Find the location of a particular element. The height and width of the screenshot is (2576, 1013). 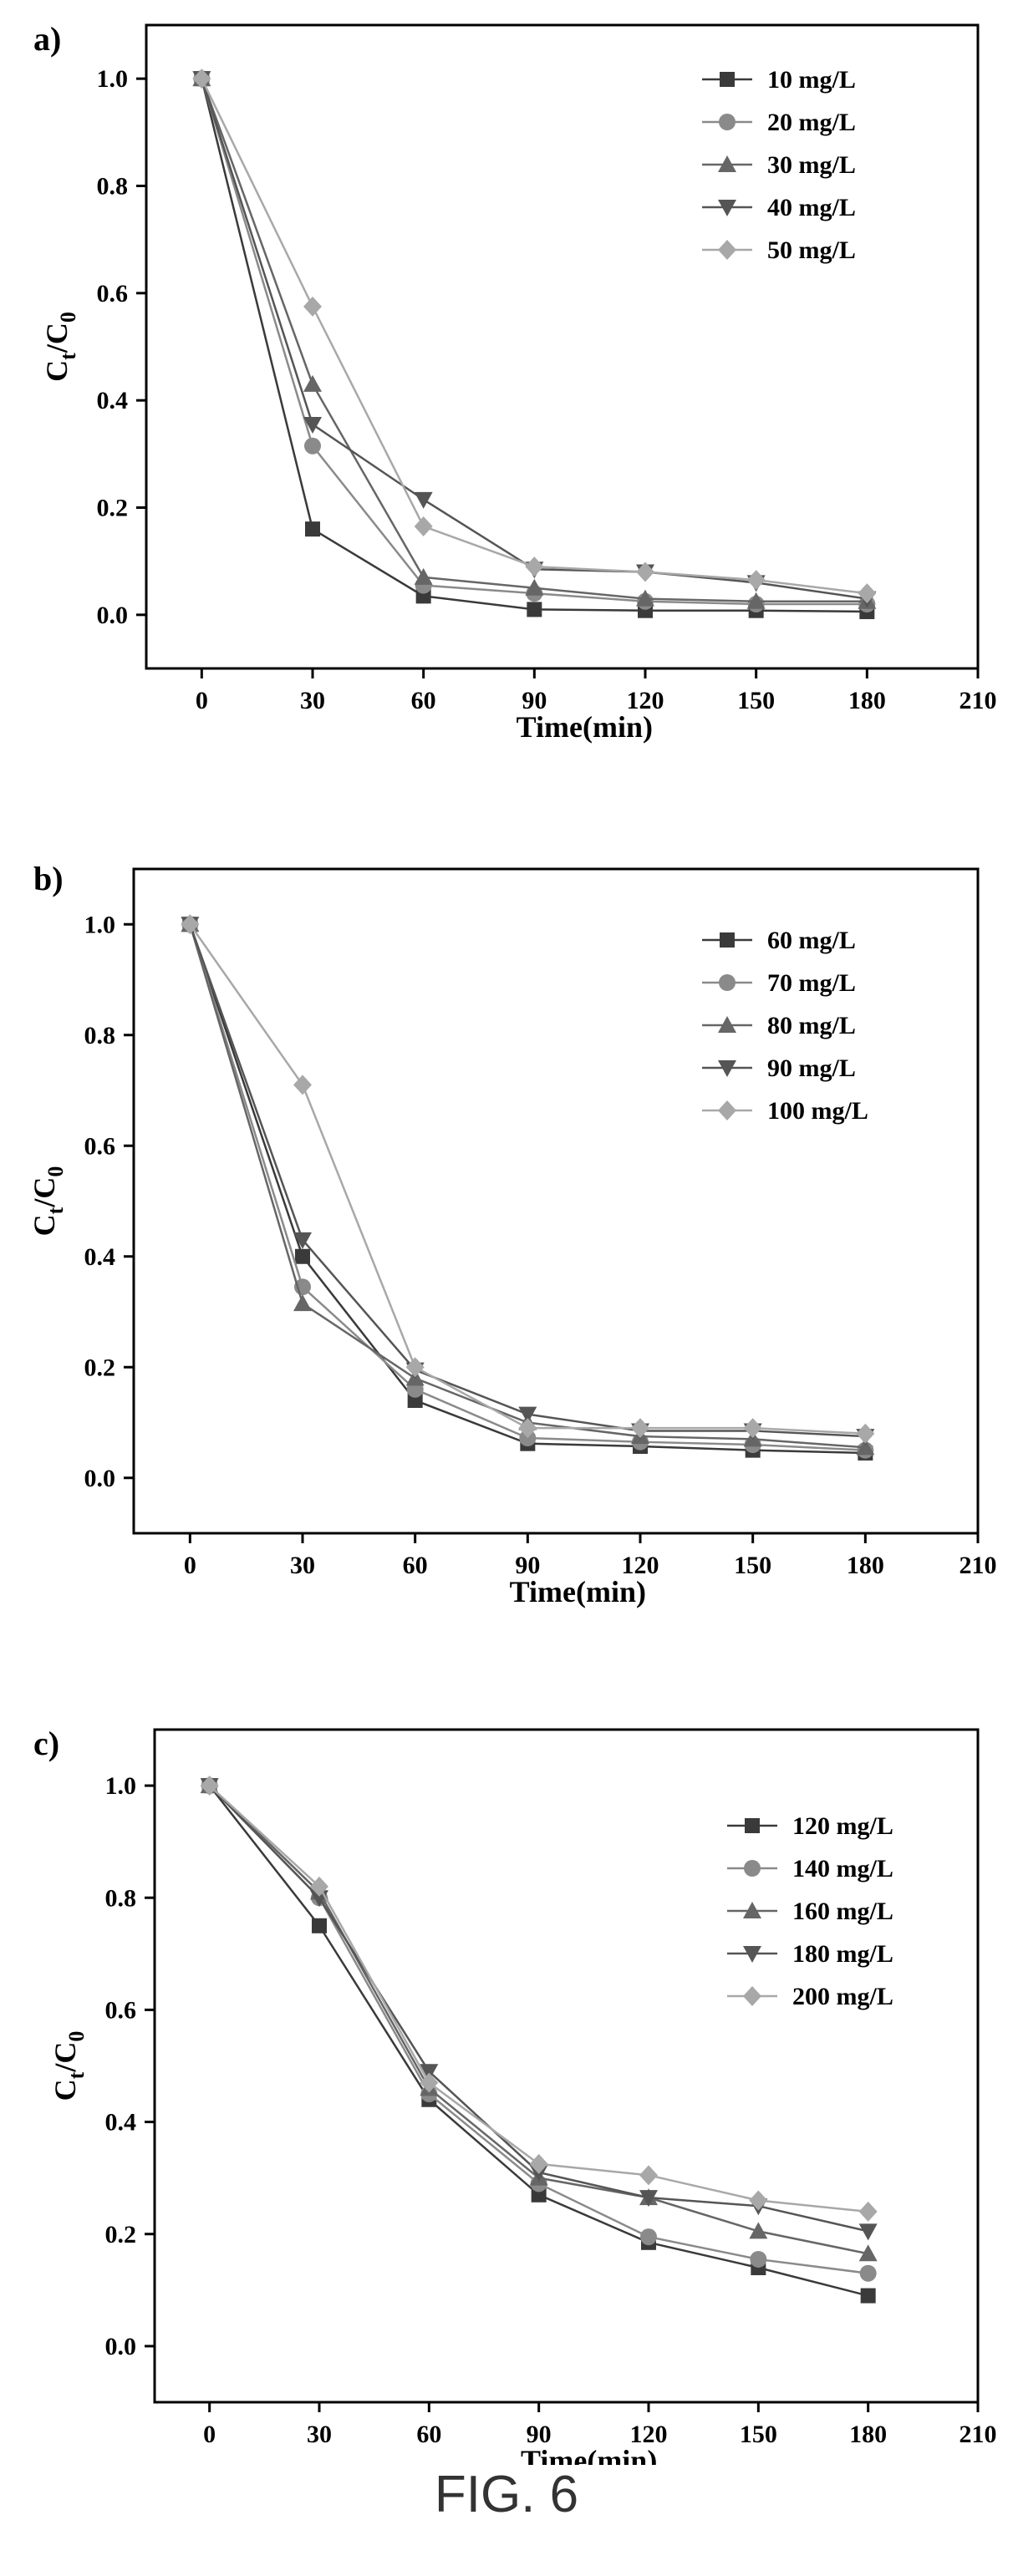

panel-letter-a: a) is located at coordinates (47, 39).